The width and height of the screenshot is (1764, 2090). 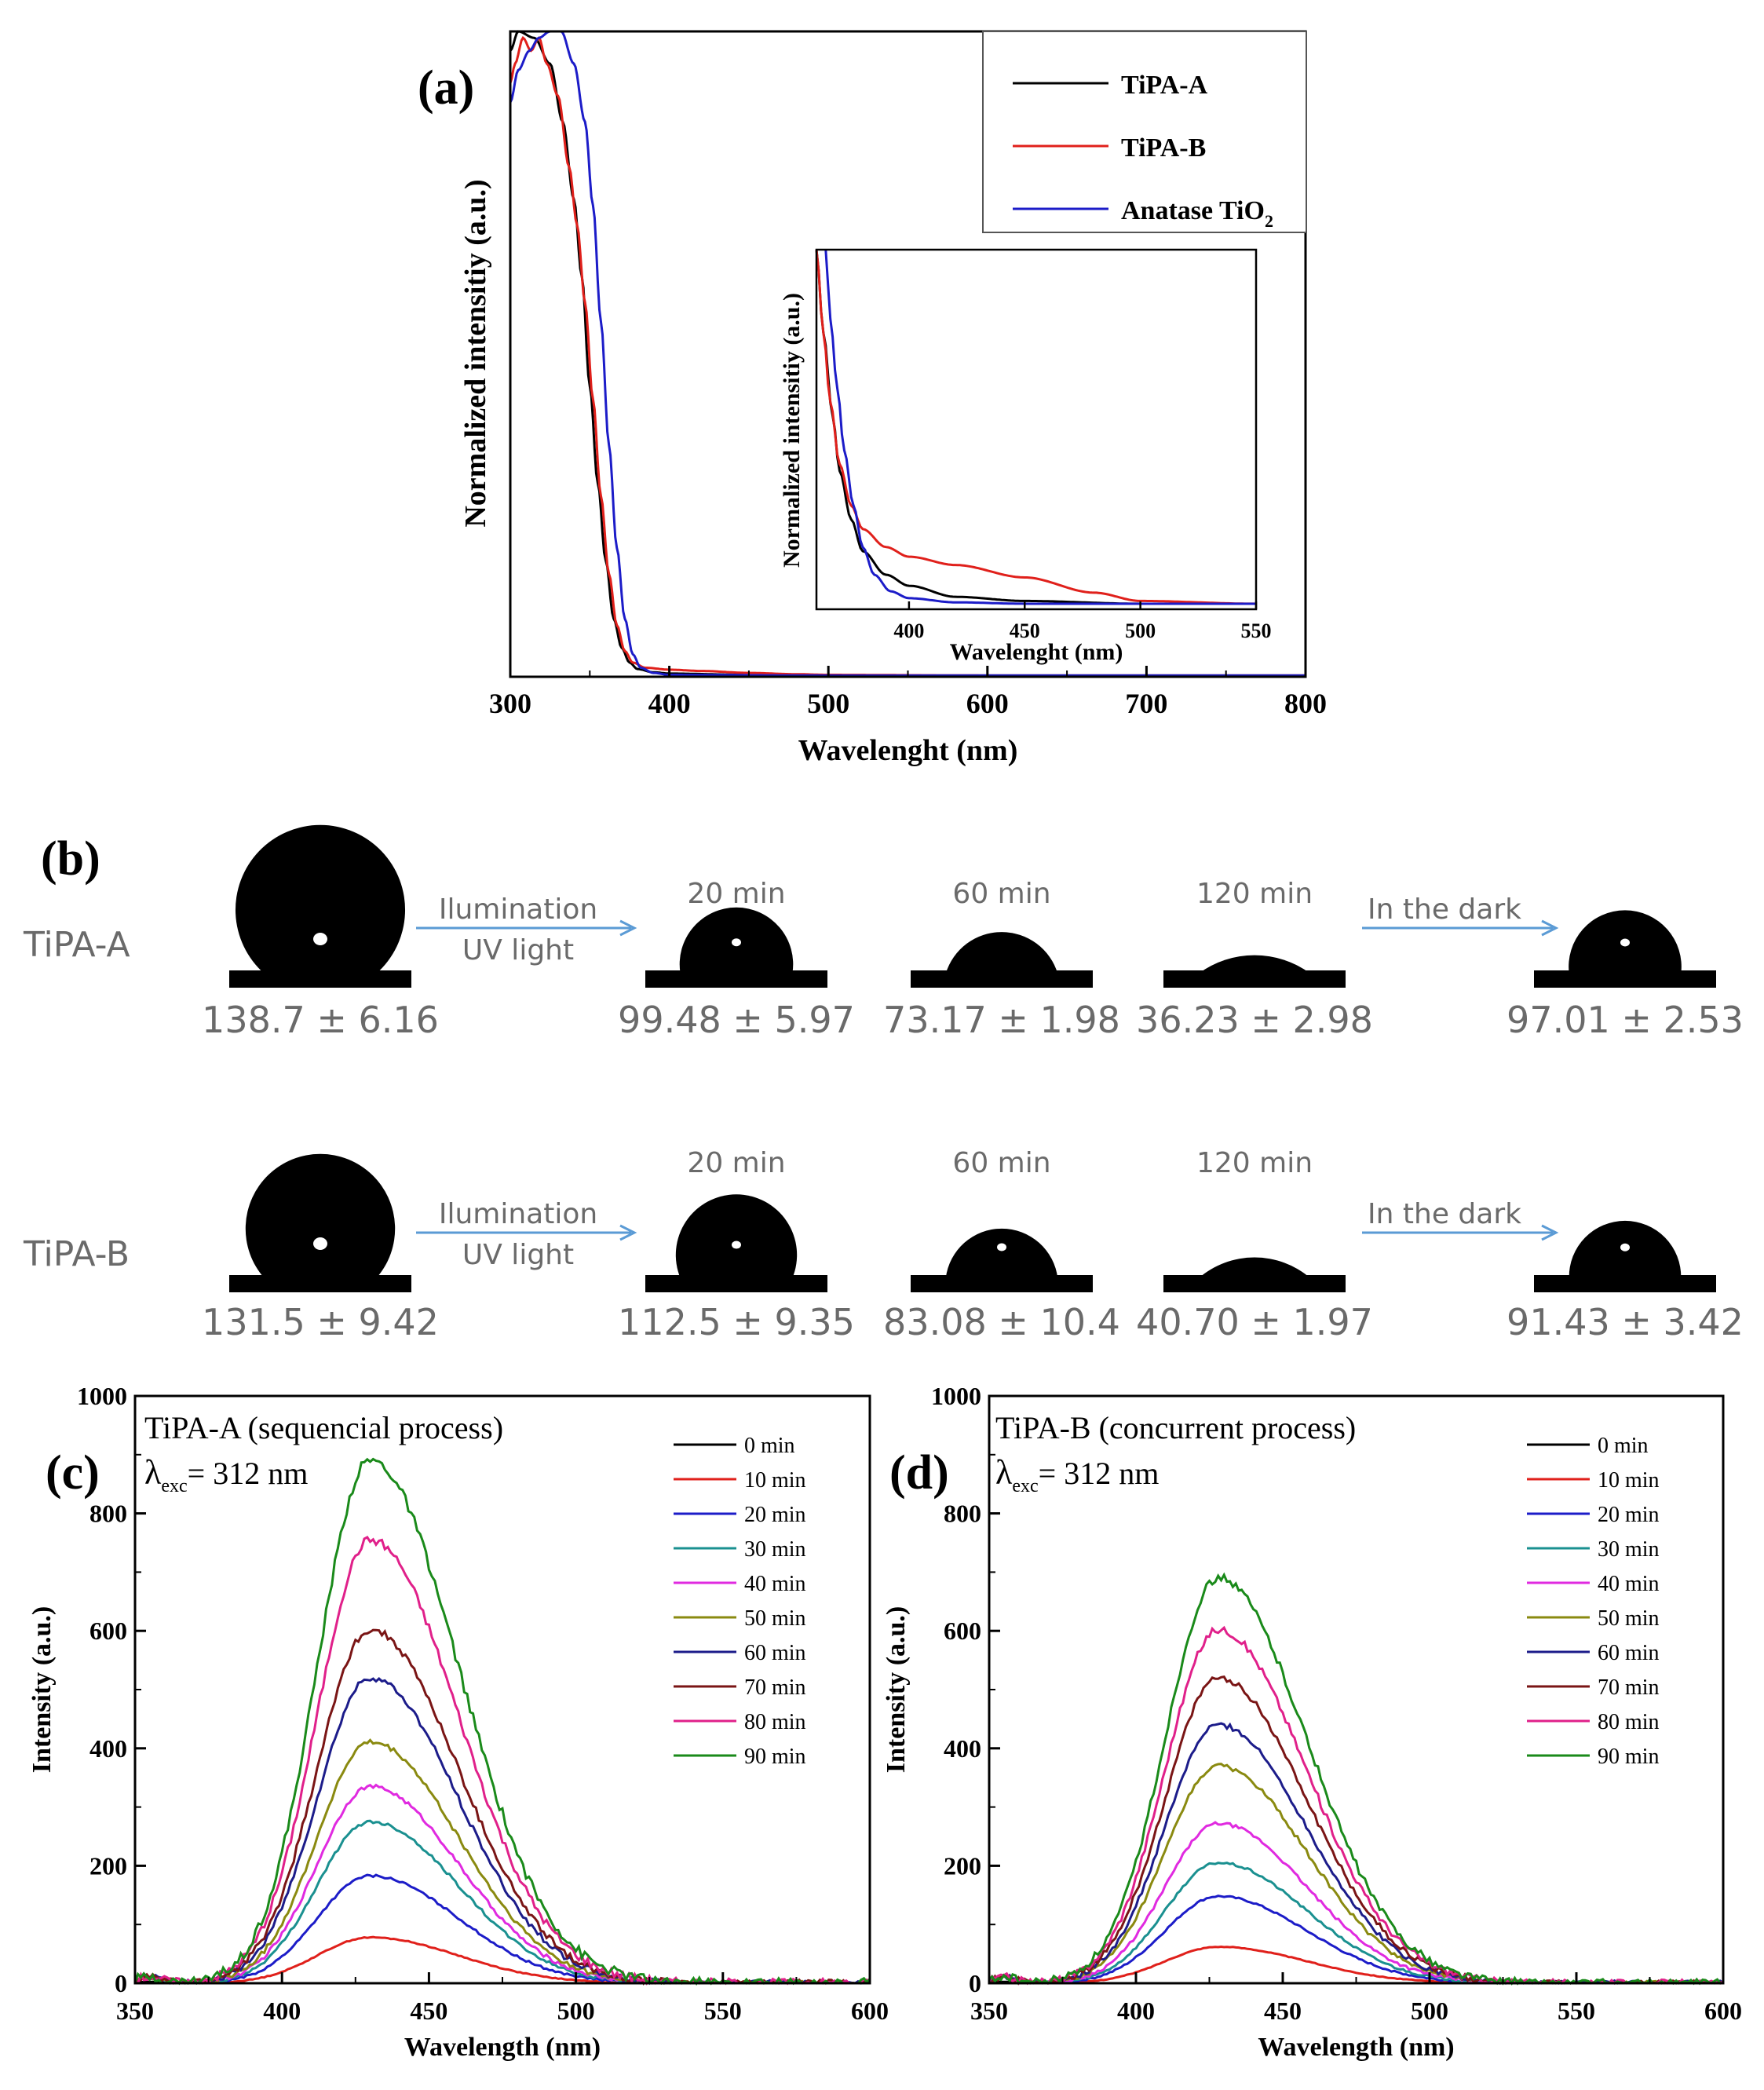 I want to click on x-axis-label: Wavelength (nm), so click(x=1356, y=2048).